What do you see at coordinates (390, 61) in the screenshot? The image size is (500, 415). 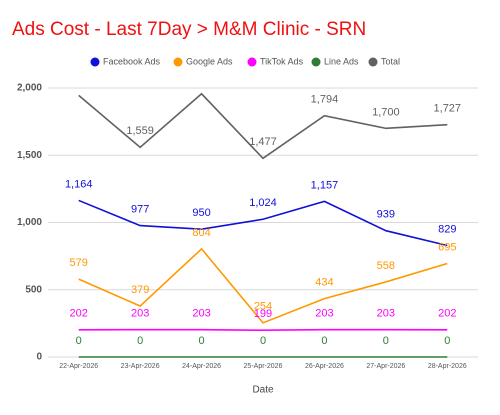 I see `legend-label: Total` at bounding box center [390, 61].